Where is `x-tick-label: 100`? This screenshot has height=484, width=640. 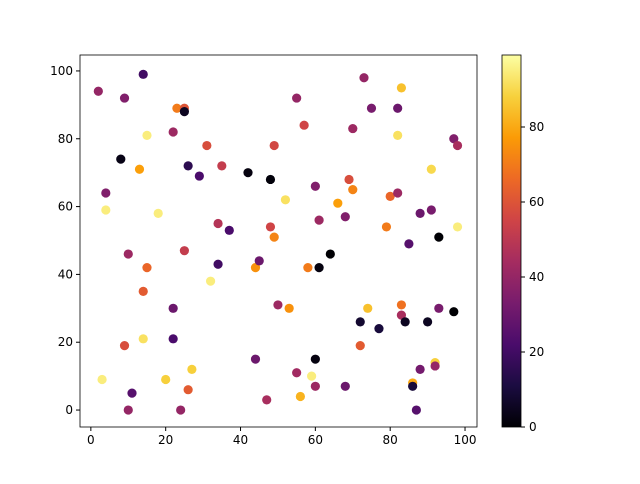 x-tick-label: 100 is located at coordinates (465, 440).